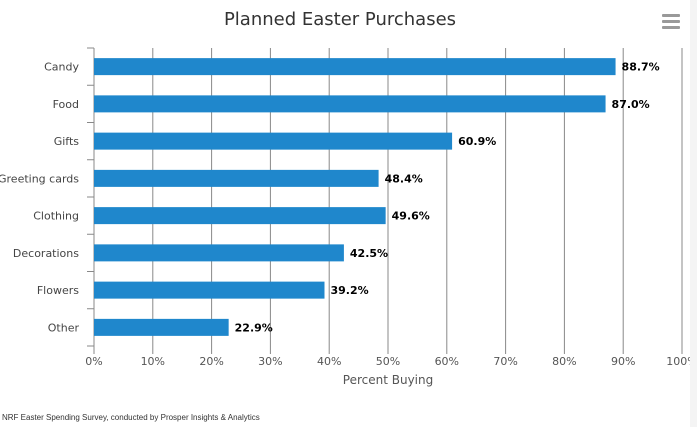  What do you see at coordinates (369, 253) in the screenshot?
I see `data-label: 42.5%` at bounding box center [369, 253].